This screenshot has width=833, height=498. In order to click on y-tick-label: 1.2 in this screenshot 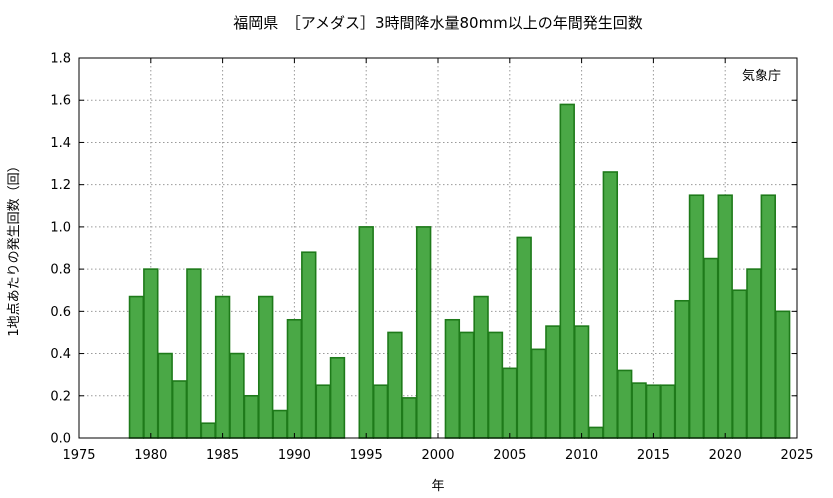, I will do `click(60, 185)`.